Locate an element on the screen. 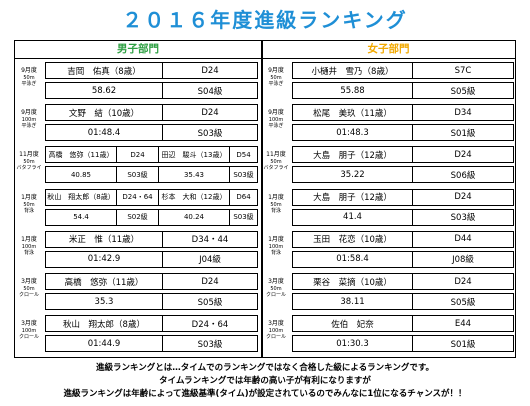  girls-name-cell: 松尾 美玖（11歳） is located at coordinates (352, 113).